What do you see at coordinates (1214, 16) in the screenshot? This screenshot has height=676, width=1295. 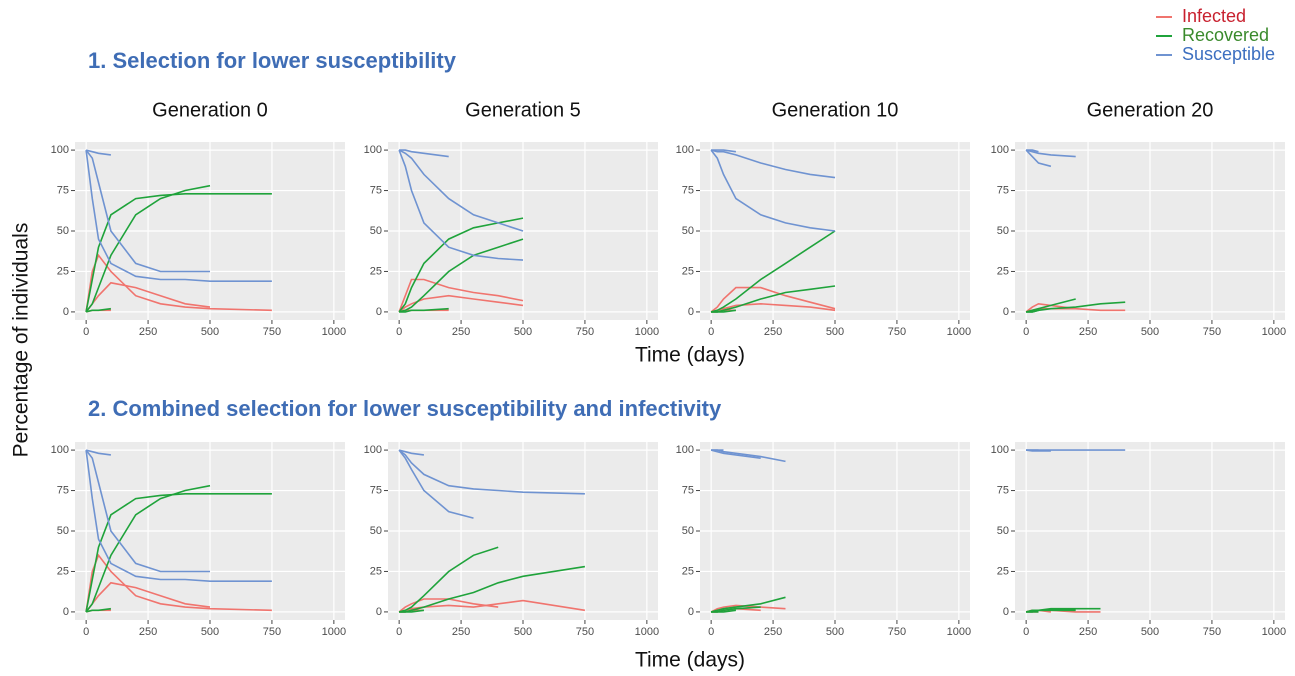 I see `legend-label: Infected` at bounding box center [1214, 16].